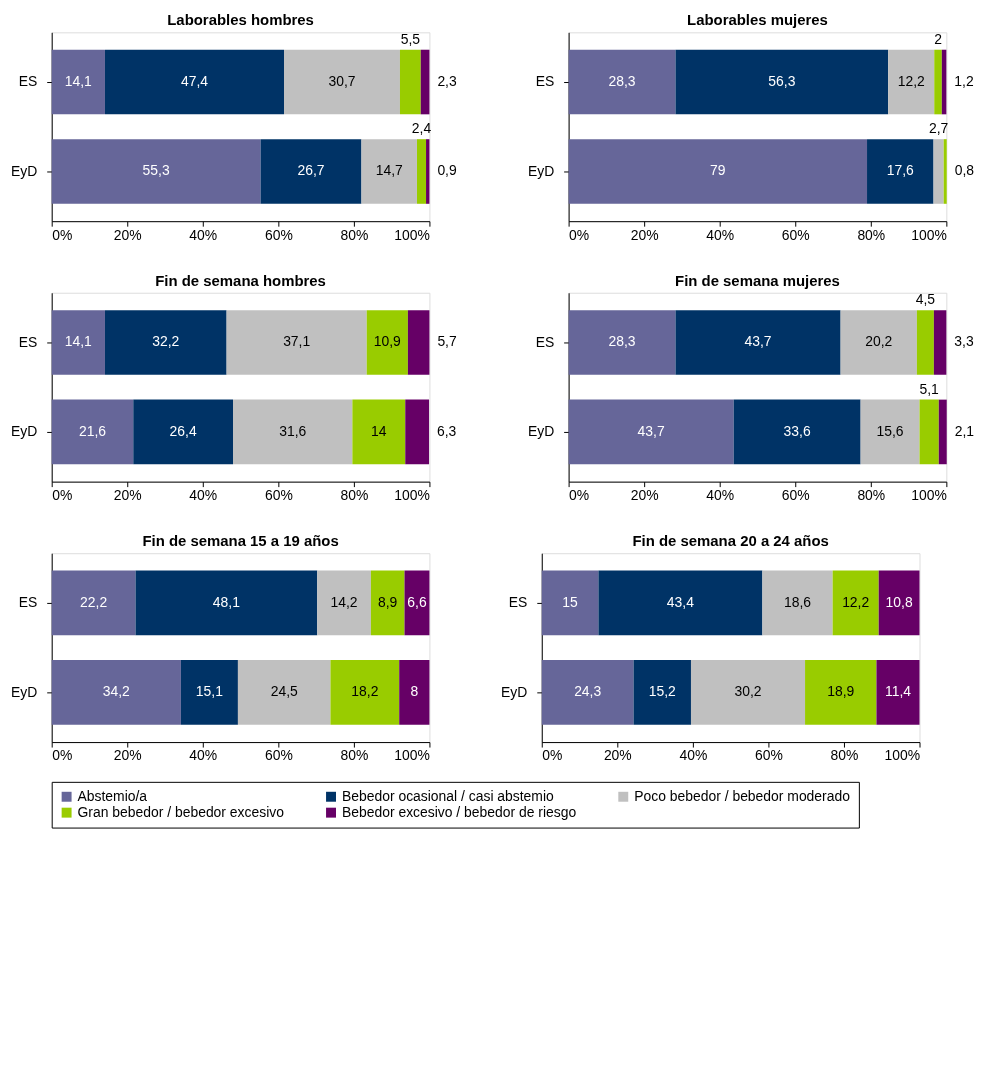 This screenshot has width=1005, height=1070. What do you see at coordinates (379, 430) in the screenshot?
I see `data-label: 14` at bounding box center [379, 430].